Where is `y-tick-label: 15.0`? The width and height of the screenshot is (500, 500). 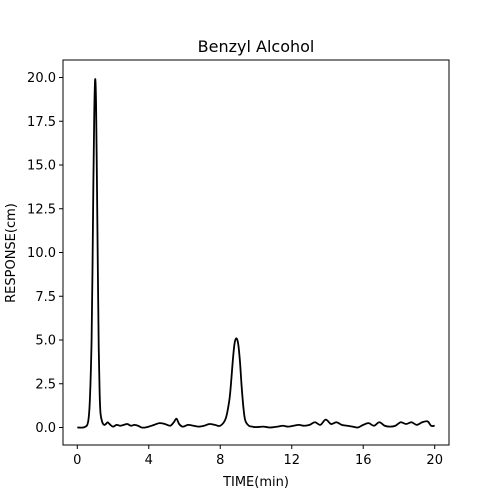
y-tick-label: 15.0 is located at coordinates (41, 166).